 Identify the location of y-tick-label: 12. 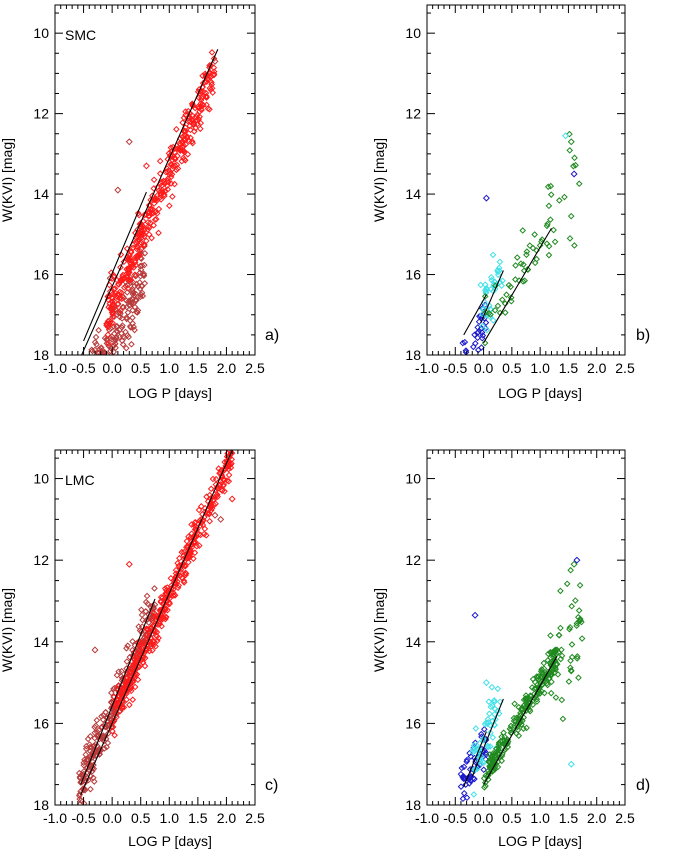
(41, 560).